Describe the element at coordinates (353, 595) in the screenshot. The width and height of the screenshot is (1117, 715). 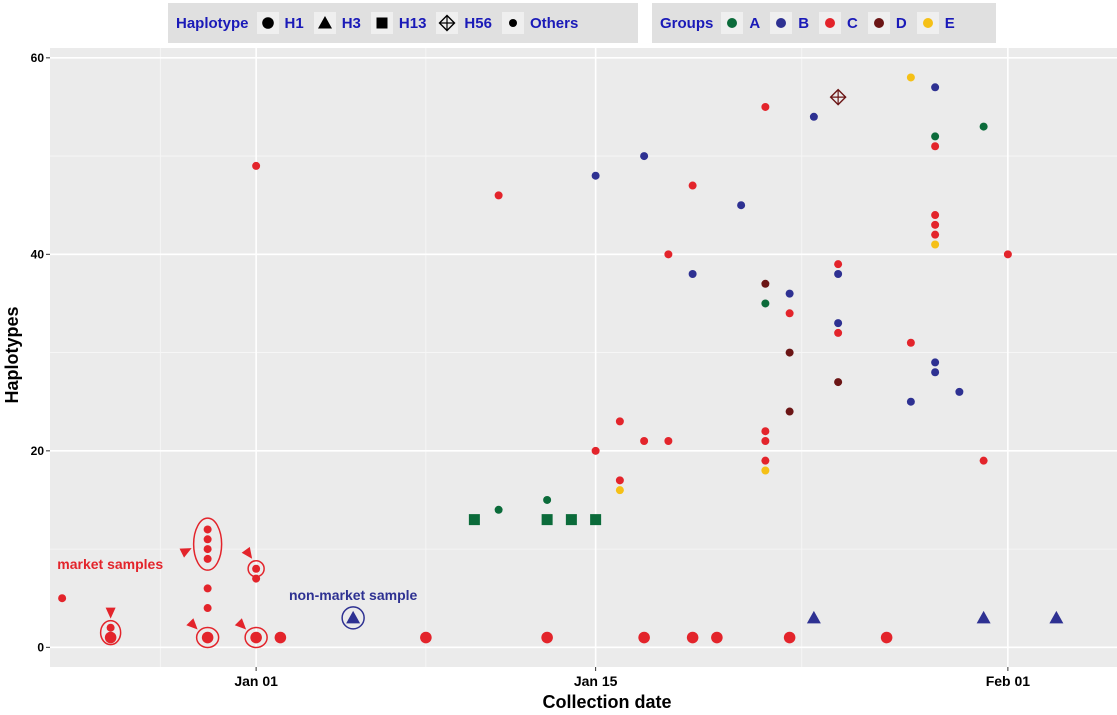
I see `non-market-sample-label: non-market sample` at that location.